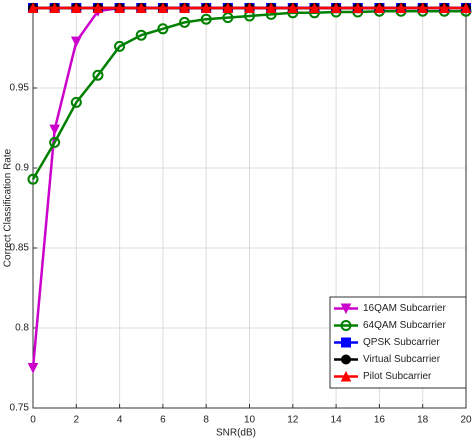  I want to click on legend-label: 64QAM Subcarrier, so click(404, 325).